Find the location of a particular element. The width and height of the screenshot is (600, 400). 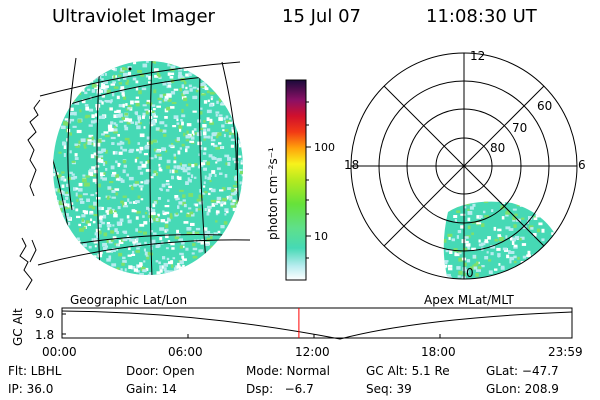

xtick-1800: 18:00 is located at coordinates (438, 352).